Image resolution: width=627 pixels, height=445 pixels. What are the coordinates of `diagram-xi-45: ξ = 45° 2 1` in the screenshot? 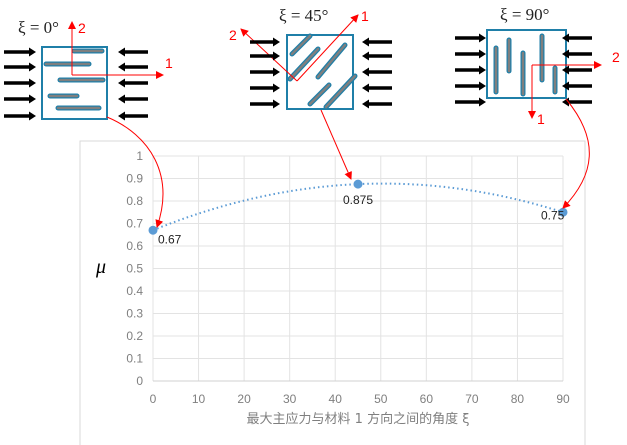 It's located at (299, 58).